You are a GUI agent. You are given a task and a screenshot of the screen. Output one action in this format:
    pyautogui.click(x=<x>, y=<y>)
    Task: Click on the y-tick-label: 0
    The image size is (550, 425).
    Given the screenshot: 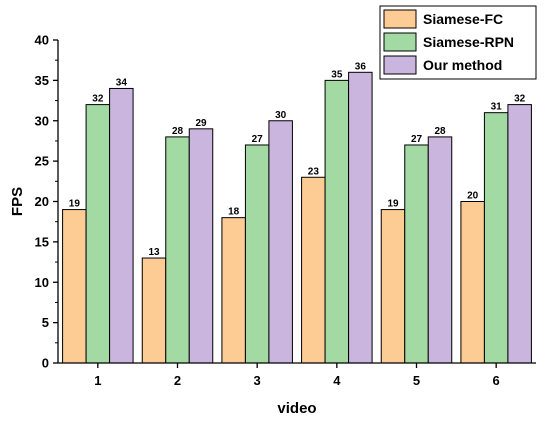 What is the action you would take?
    pyautogui.click(x=45, y=363)
    